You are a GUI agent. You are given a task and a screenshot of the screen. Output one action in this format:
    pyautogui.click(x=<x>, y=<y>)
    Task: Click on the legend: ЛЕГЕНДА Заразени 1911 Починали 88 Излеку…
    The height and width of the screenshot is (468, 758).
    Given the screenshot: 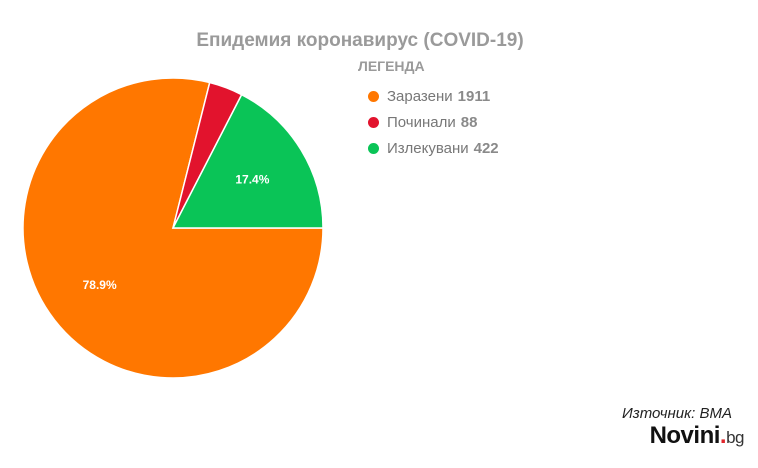 What is the action you would take?
    pyautogui.click(x=428, y=109)
    